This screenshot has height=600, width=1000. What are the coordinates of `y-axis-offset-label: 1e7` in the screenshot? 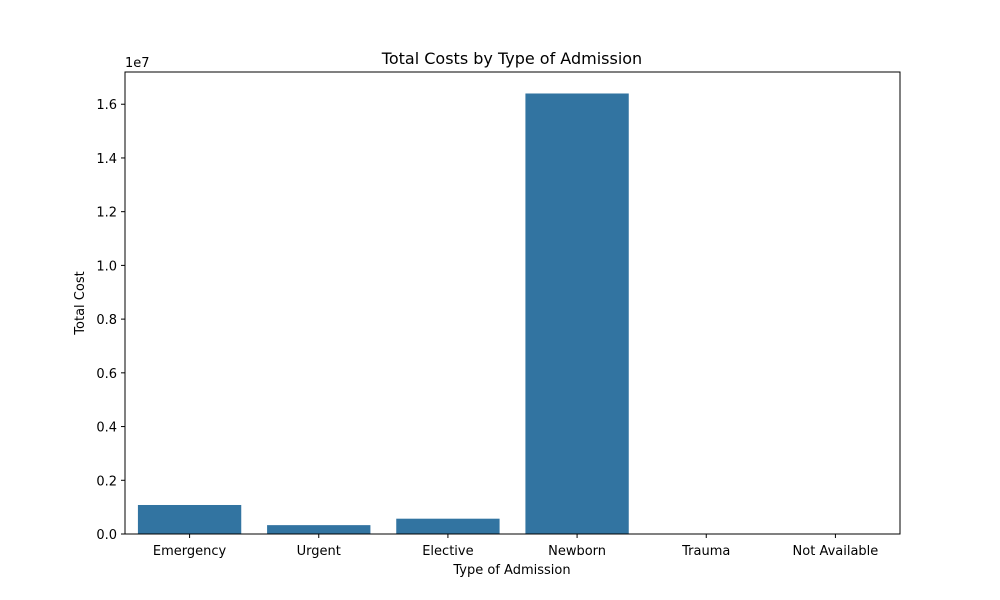 It's located at (137, 63).